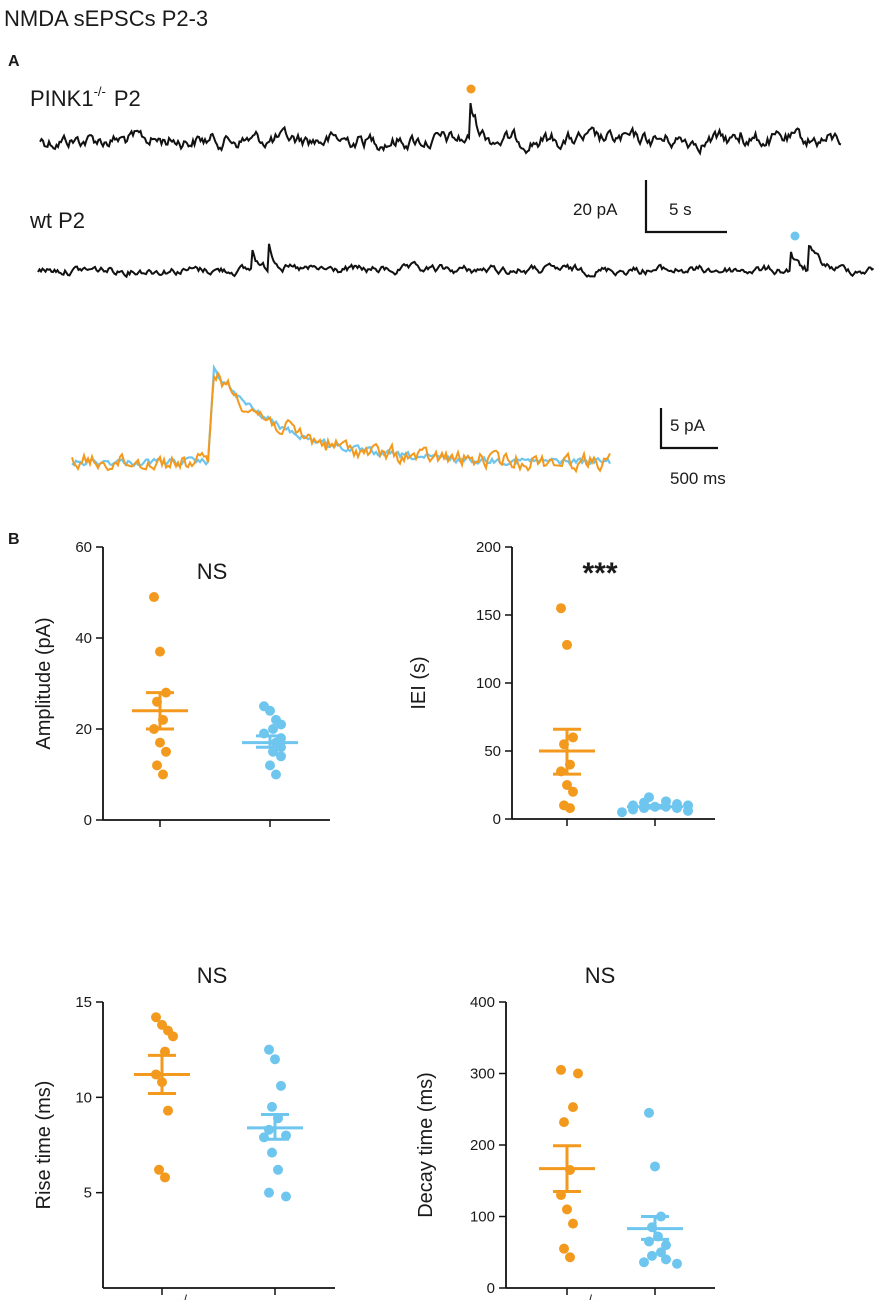 This screenshot has height=1300, width=880. I want to click on iei-y-tick-label: 200, so click(488, 547).